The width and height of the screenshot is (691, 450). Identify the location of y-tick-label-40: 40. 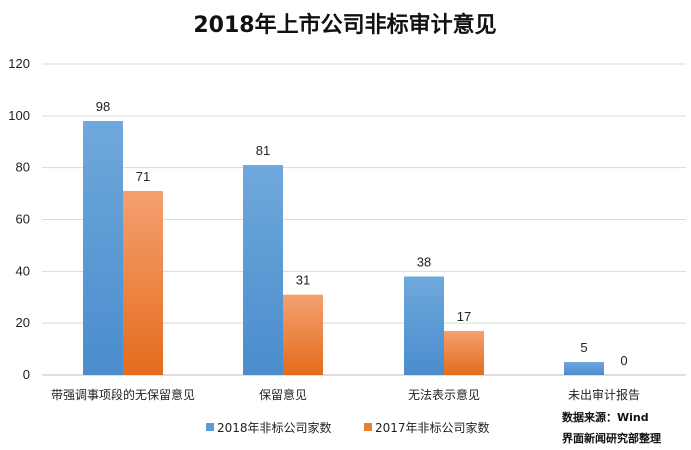
(23, 270).